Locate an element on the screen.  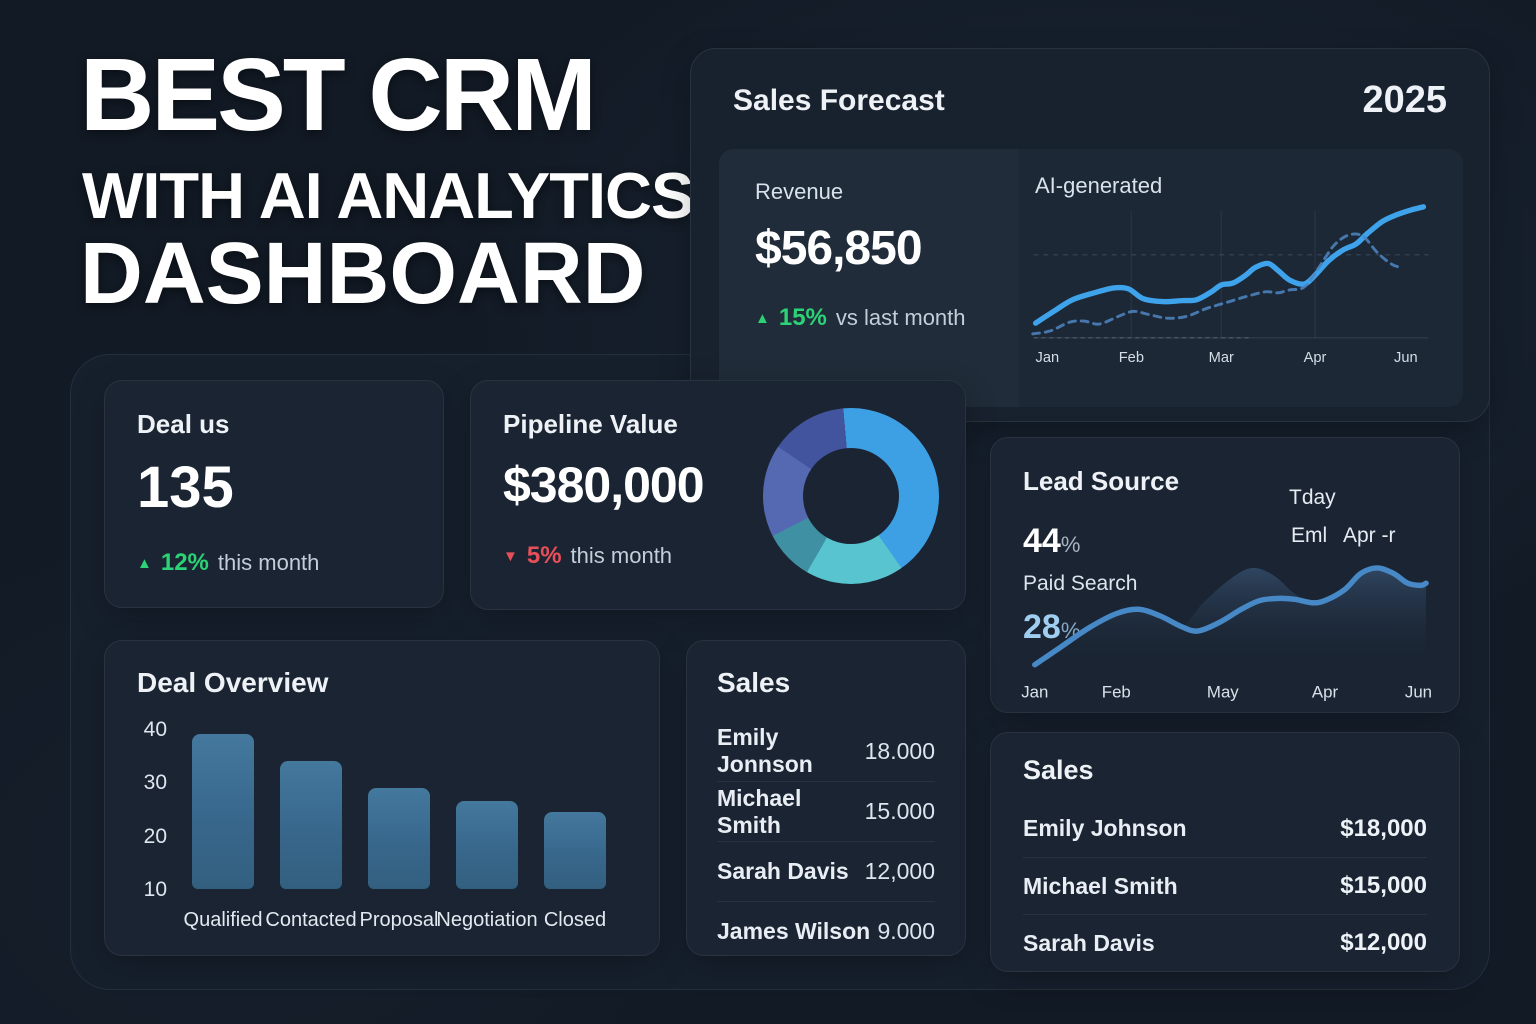
list-item: Emily Johnson $18,000 is located at coordinates (1225, 828).